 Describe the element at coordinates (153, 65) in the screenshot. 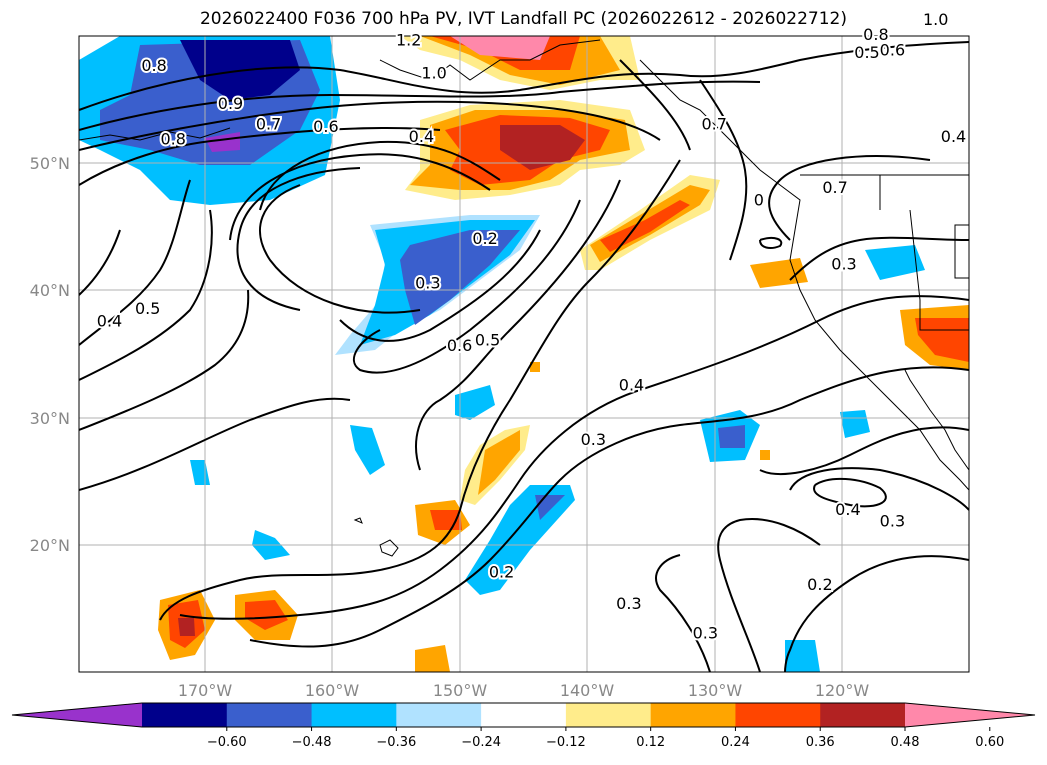

I see `contour-label-0: 0.8` at that location.